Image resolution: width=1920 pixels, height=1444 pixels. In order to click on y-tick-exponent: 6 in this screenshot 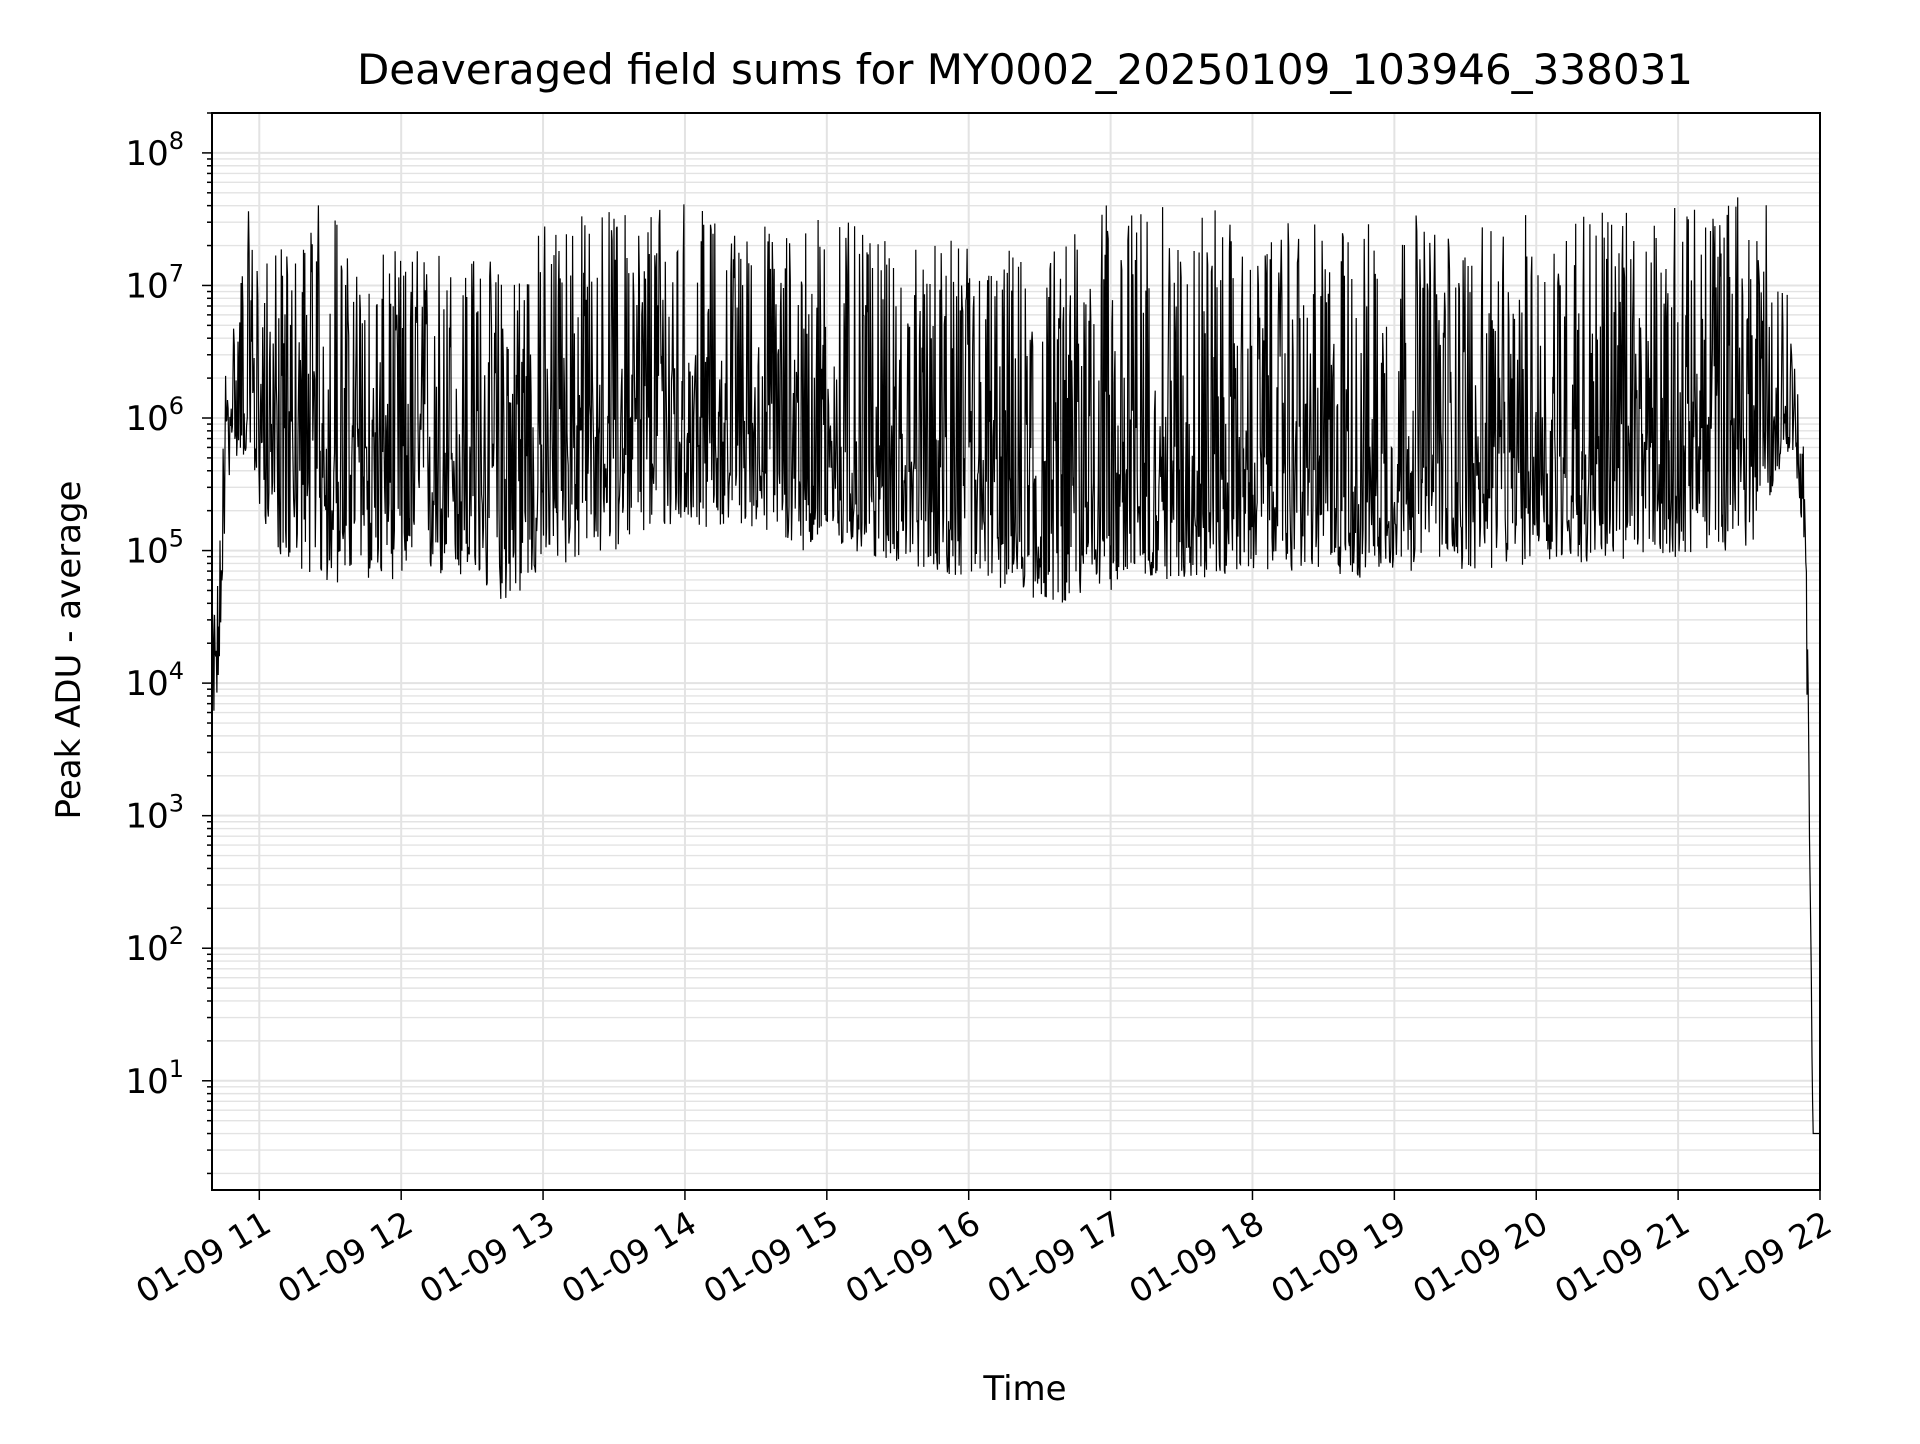, I will do `click(176, 406)`.